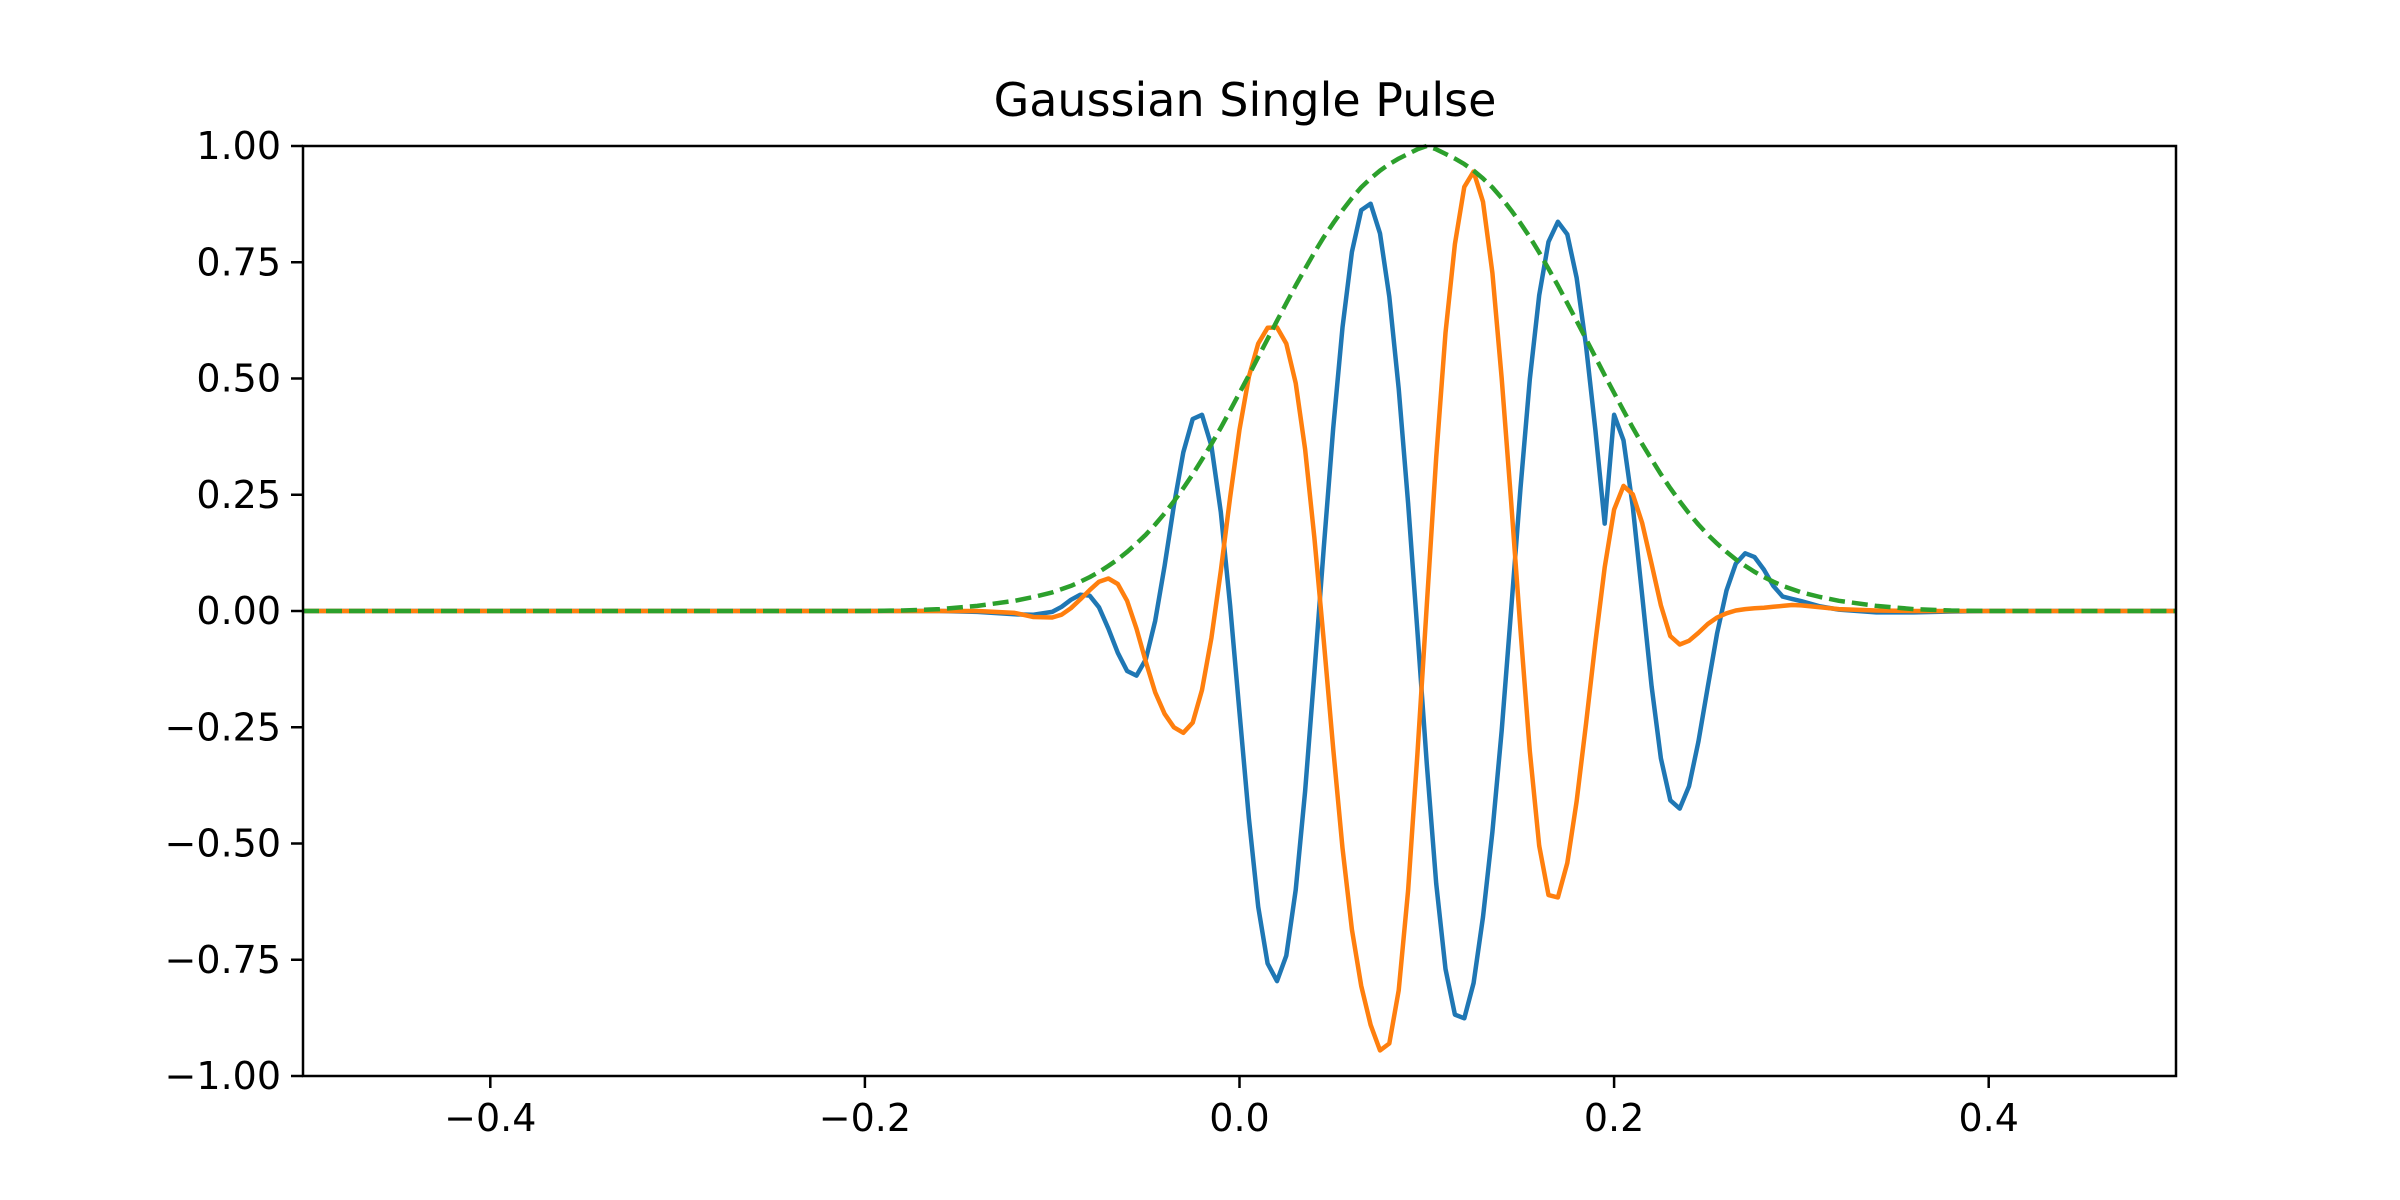  What do you see at coordinates (238, 379) in the screenshot?
I see `y-tick-label: 0.50` at bounding box center [238, 379].